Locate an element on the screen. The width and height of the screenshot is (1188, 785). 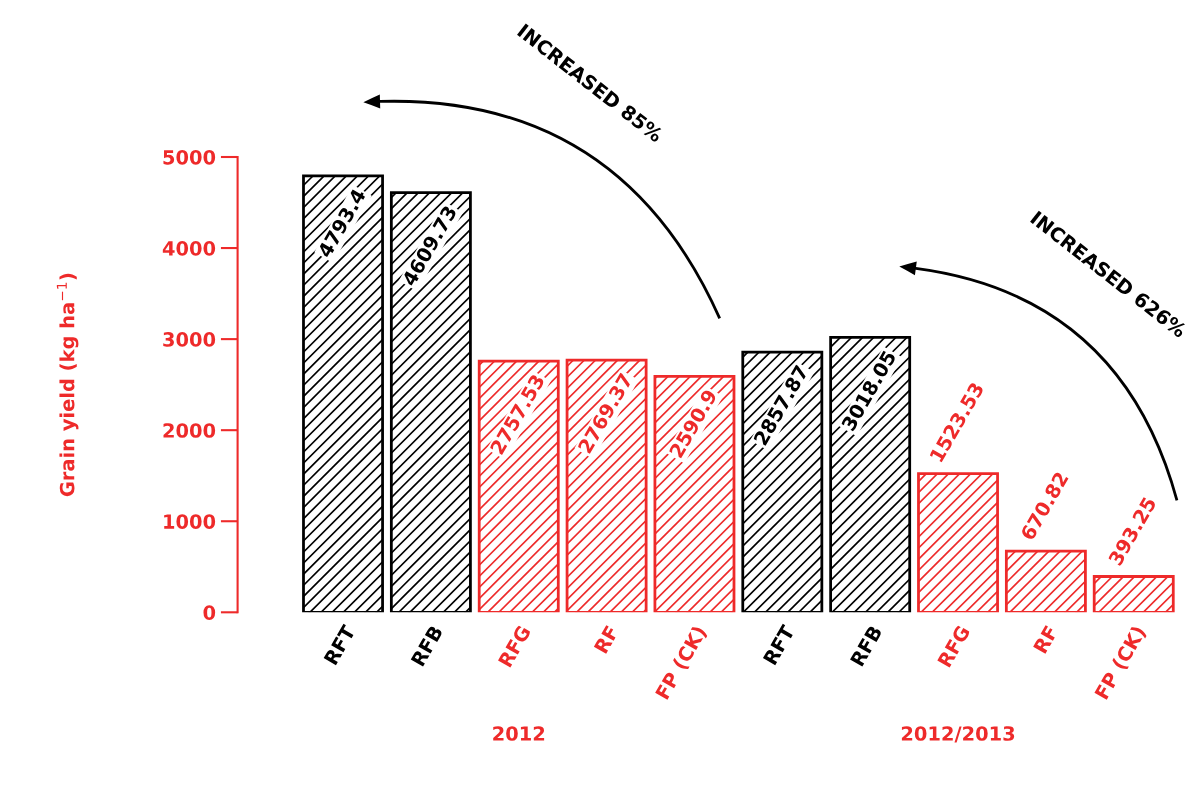
y-tick-label: 5000 is located at coordinates (189, 157).